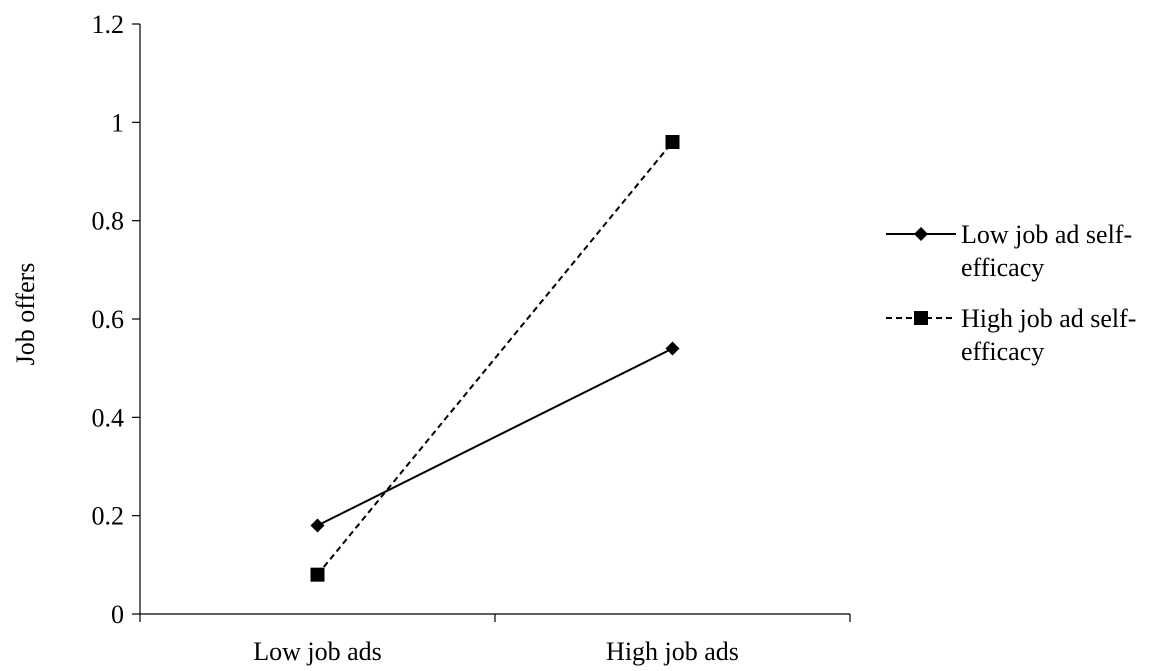  What do you see at coordinates (108, 24) in the screenshot?
I see `y-tick-label: 1.2` at bounding box center [108, 24].